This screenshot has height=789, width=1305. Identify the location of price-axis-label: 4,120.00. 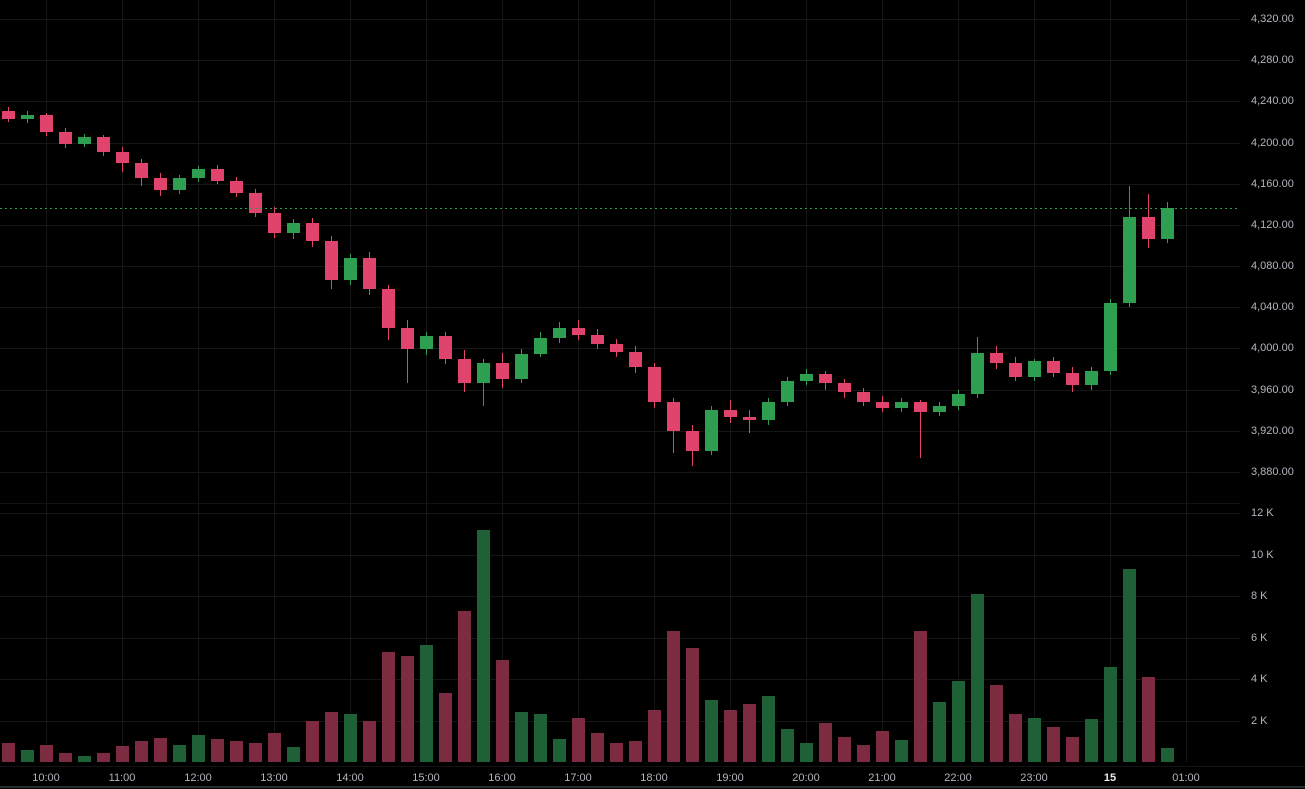
(1272, 224).